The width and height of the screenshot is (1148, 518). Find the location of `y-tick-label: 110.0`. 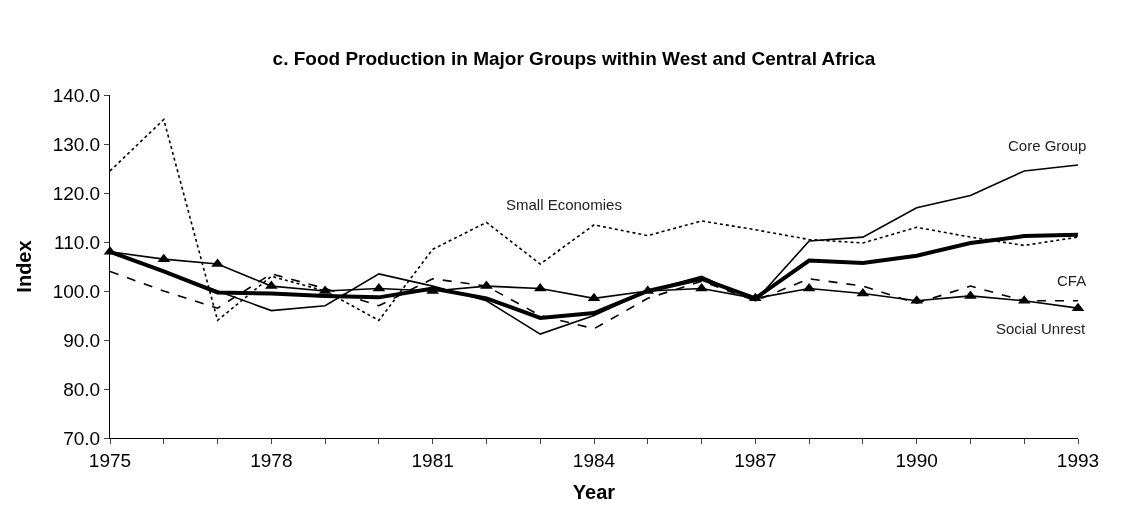

y-tick-label: 110.0 is located at coordinates (77, 242).